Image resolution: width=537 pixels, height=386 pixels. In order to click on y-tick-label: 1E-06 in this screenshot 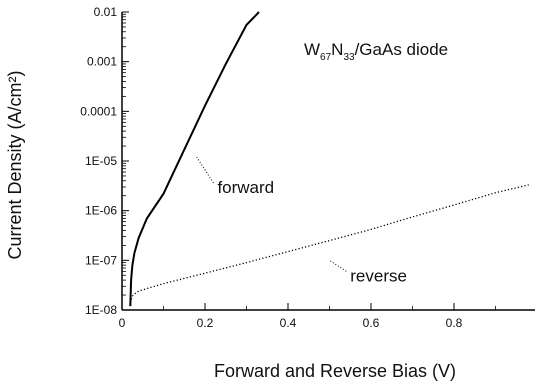, I will do `click(101, 211)`.